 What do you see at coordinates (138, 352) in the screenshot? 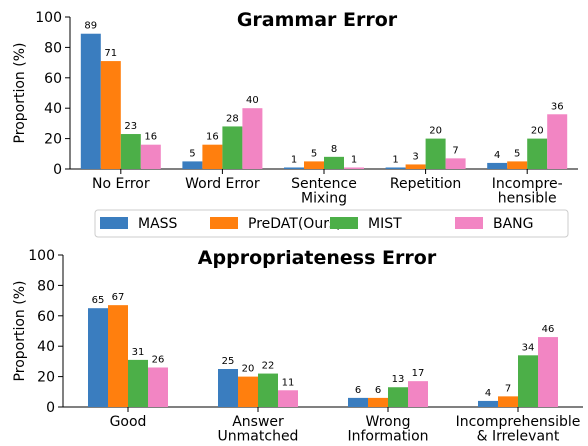
I see `value-label: 31` at bounding box center [138, 352].